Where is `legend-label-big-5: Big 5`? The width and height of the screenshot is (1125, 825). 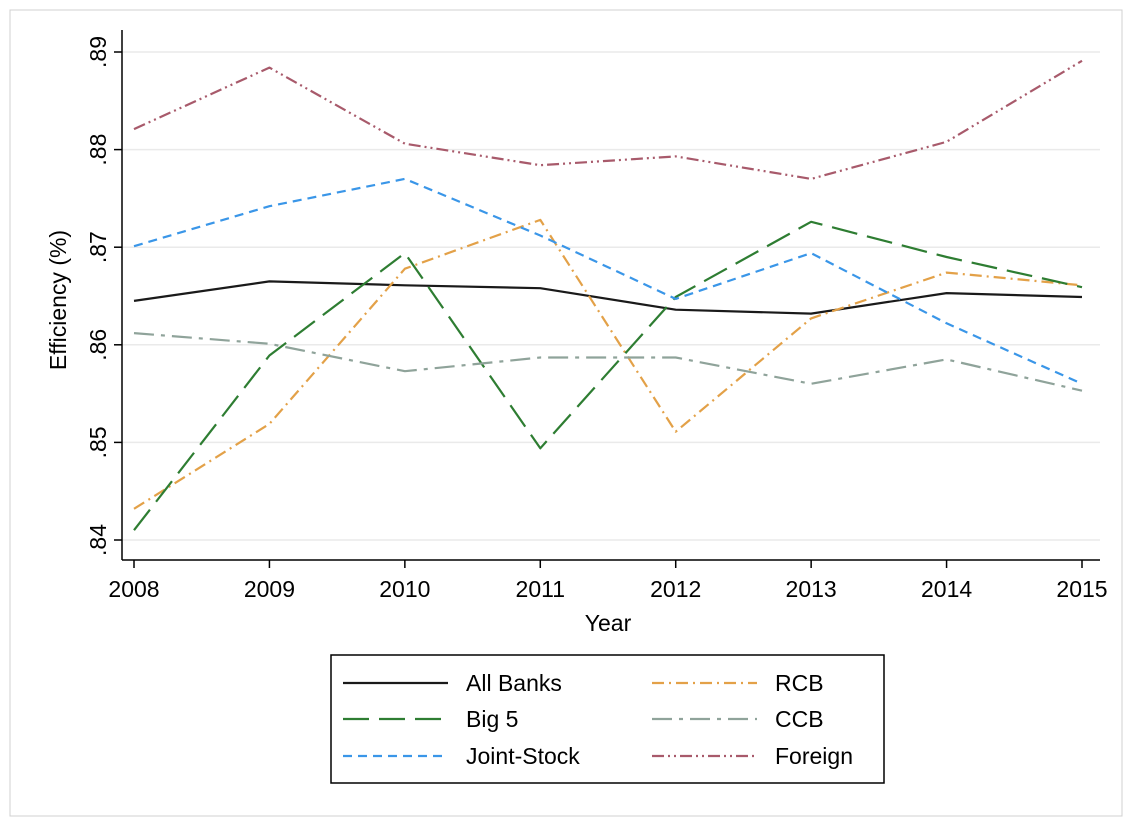 legend-label-big-5: Big 5 is located at coordinates (492, 719).